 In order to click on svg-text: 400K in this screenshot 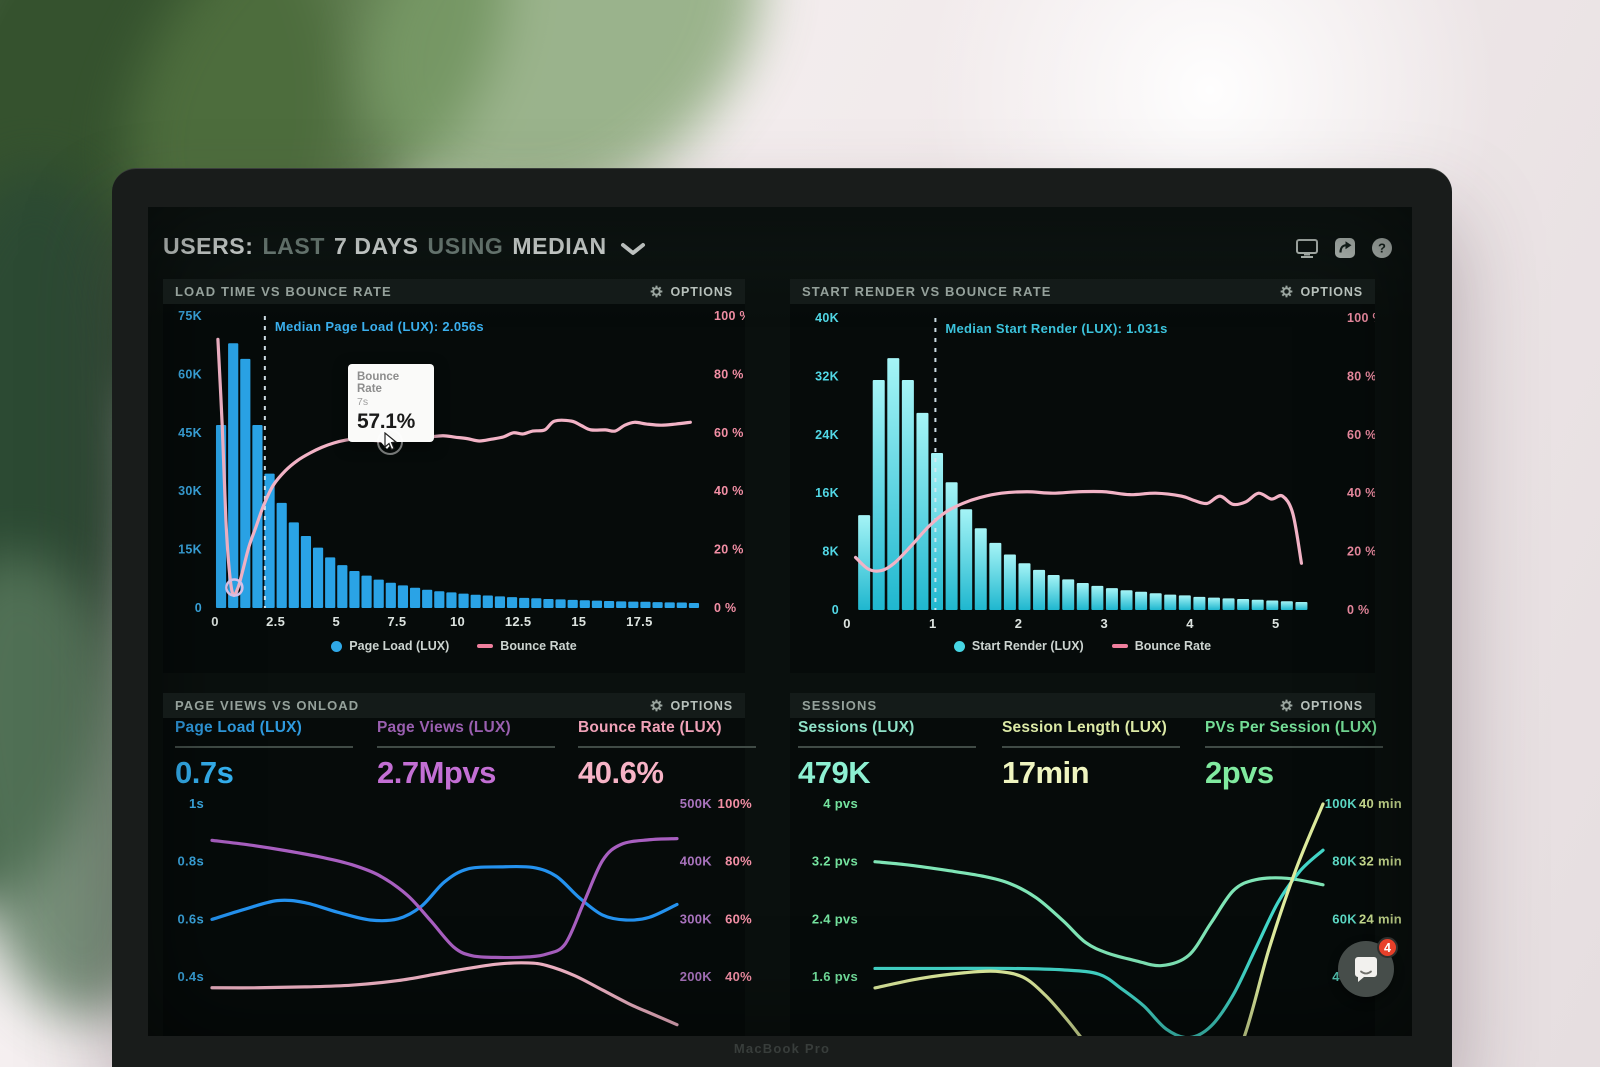, I will do `click(696, 861)`.